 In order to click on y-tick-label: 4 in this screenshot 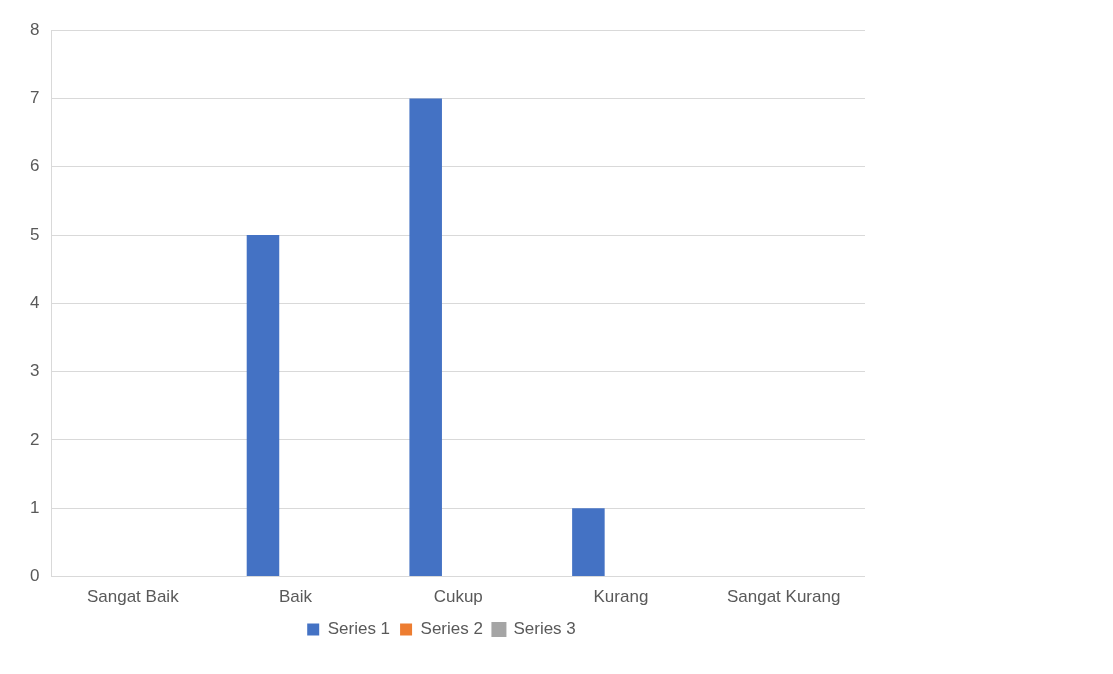, I will do `click(34, 303)`.